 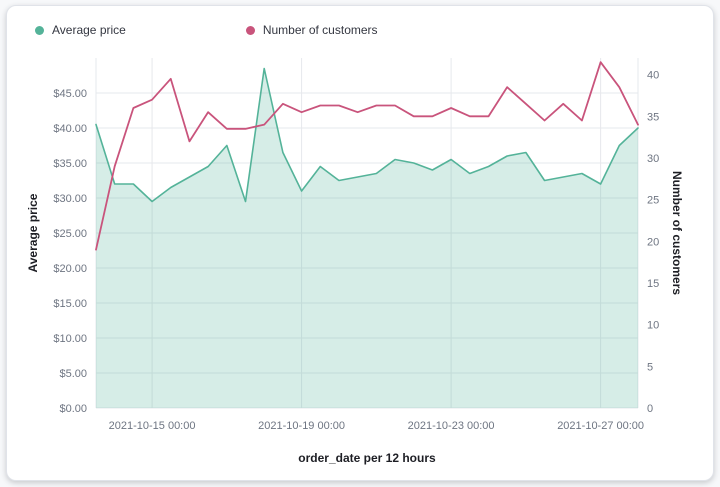 What do you see at coordinates (650, 409) in the screenshot?
I see `y-right-tick-label: 0` at bounding box center [650, 409].